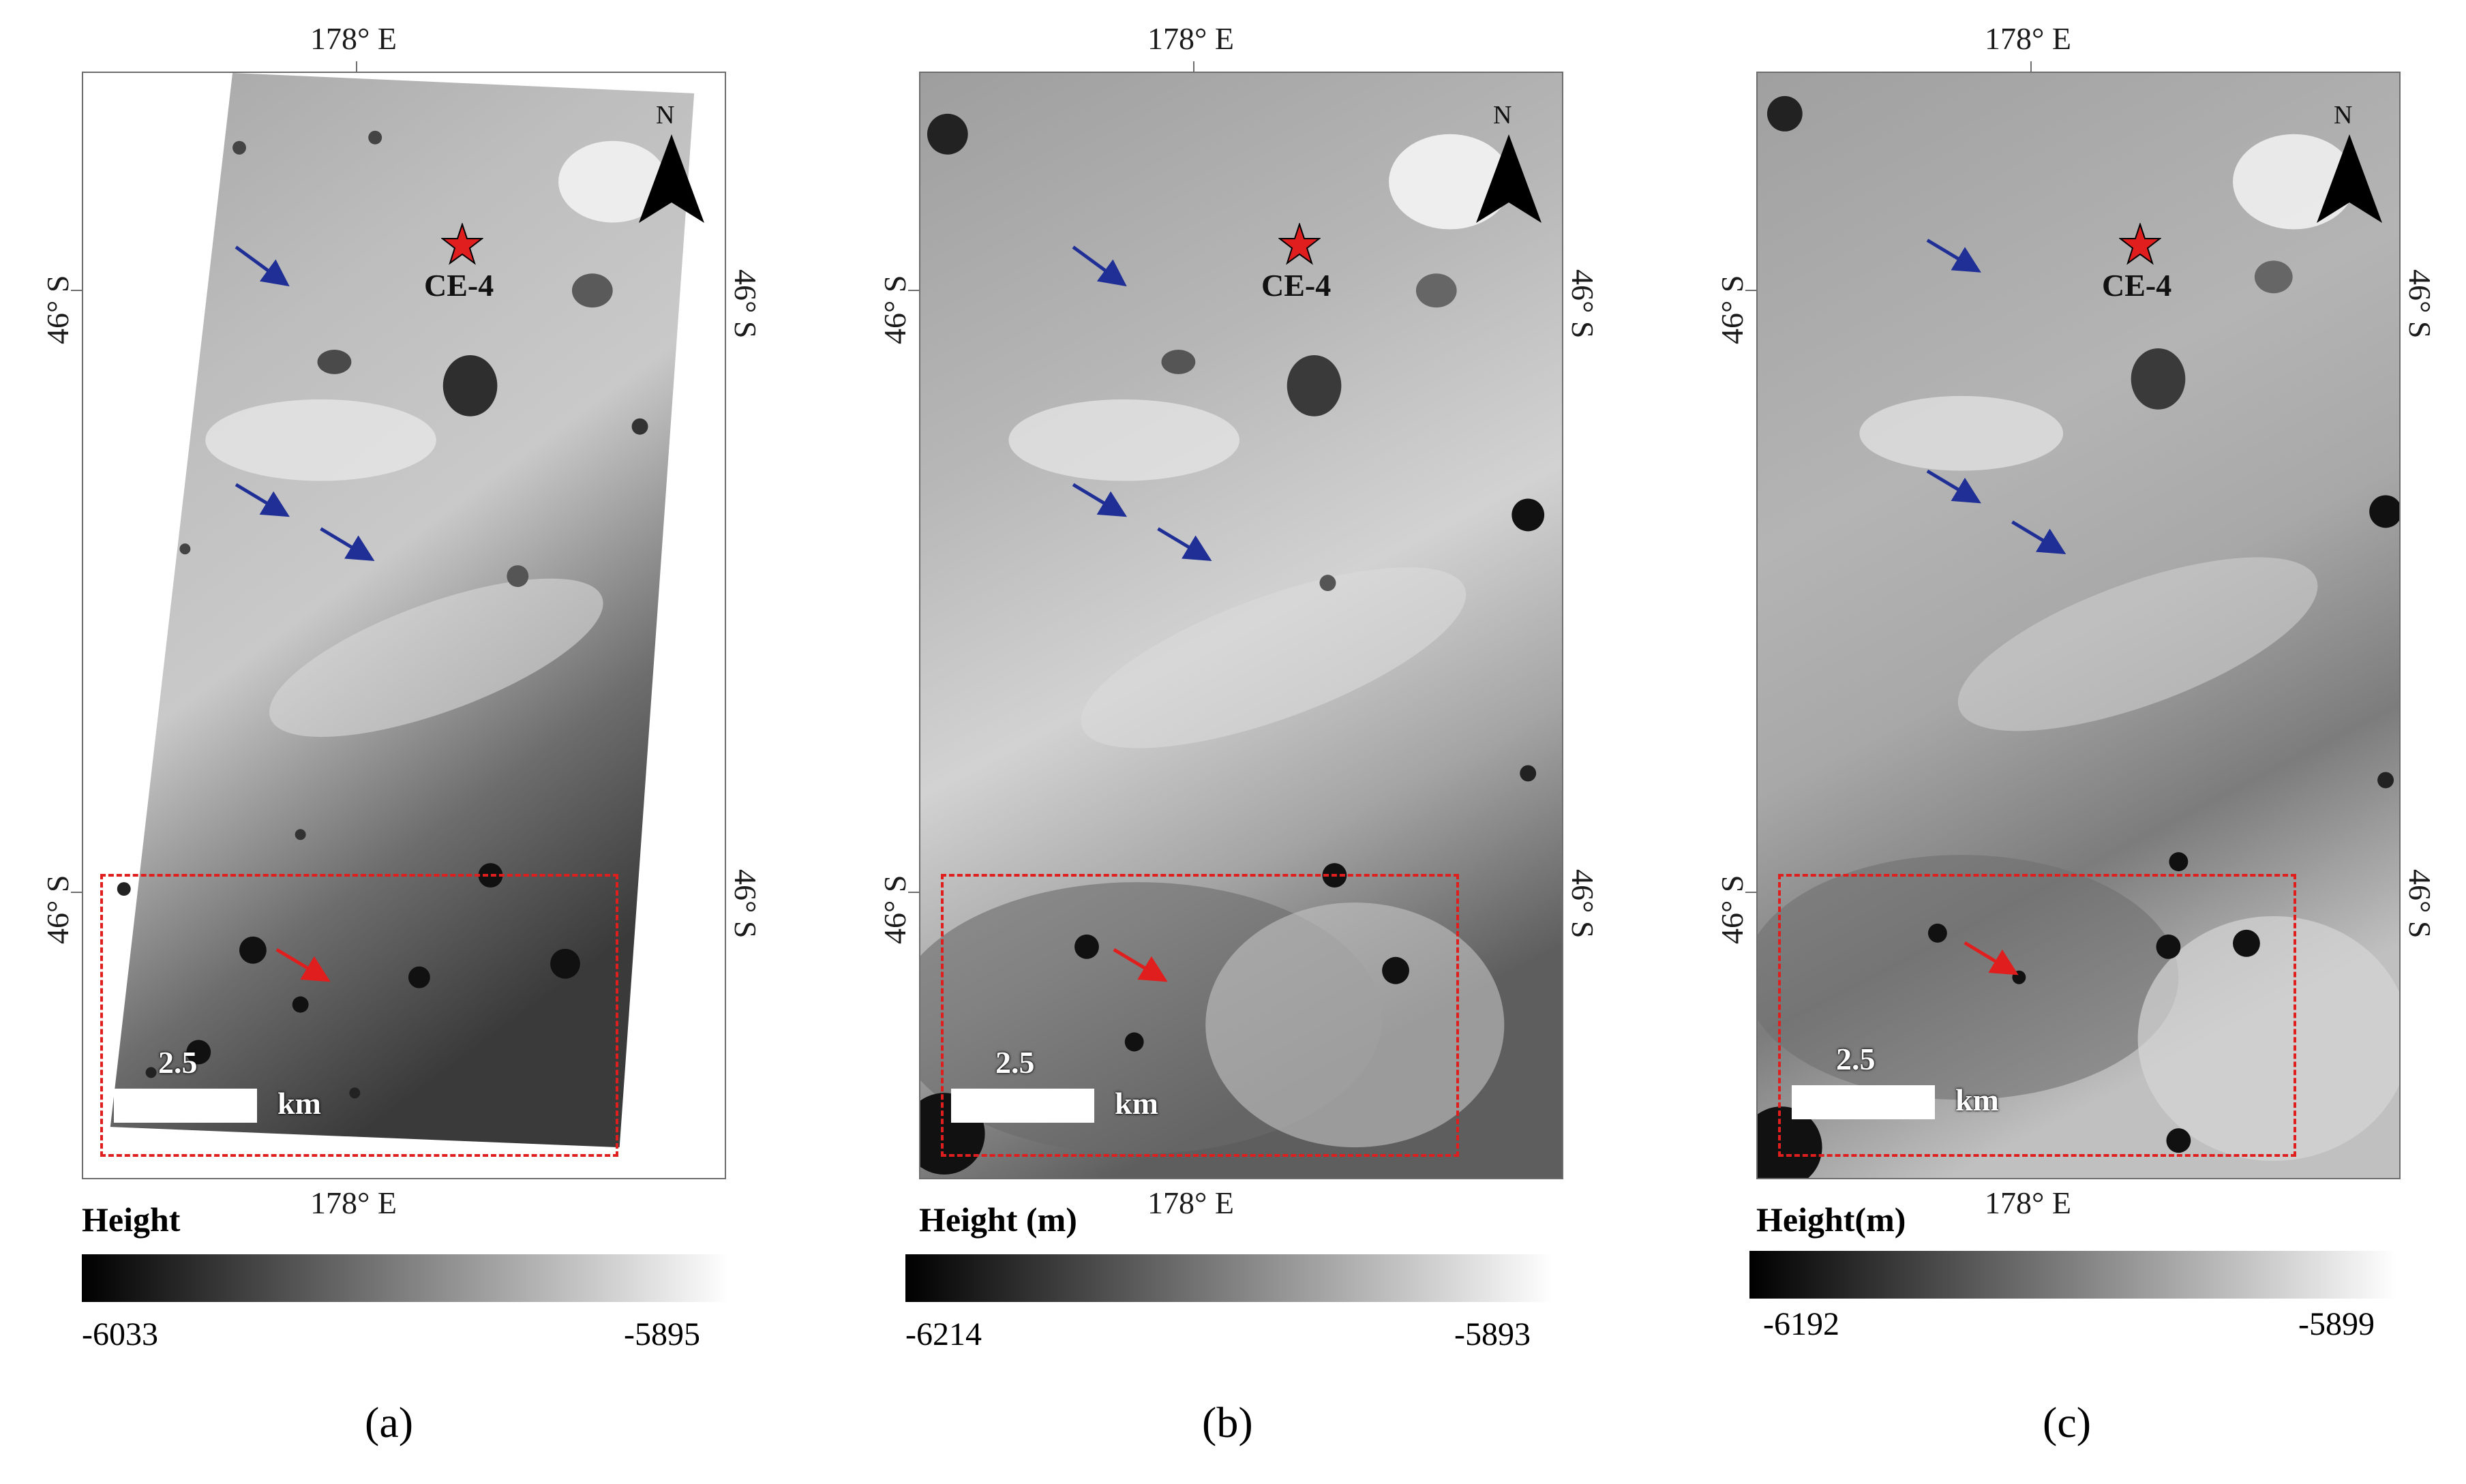 The width and height of the screenshot is (2466, 1484). I want to click on legend-max: -5899, so click(2337, 1324).